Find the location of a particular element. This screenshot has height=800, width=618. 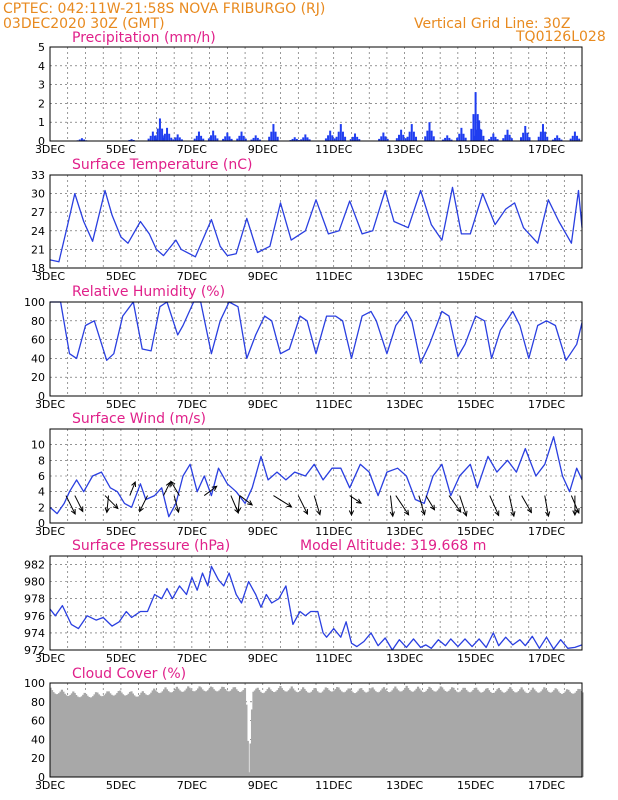

x-tick-label: 7DEC is located at coordinates (192, 149).